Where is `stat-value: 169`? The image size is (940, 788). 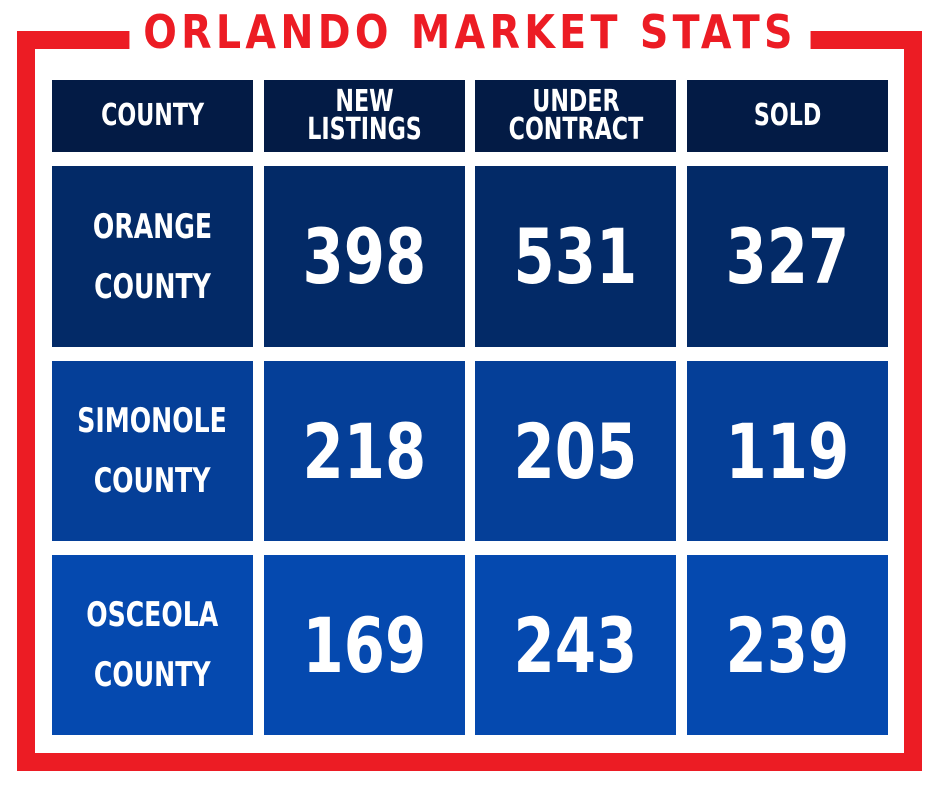
stat-value: 169 is located at coordinates (364, 645).